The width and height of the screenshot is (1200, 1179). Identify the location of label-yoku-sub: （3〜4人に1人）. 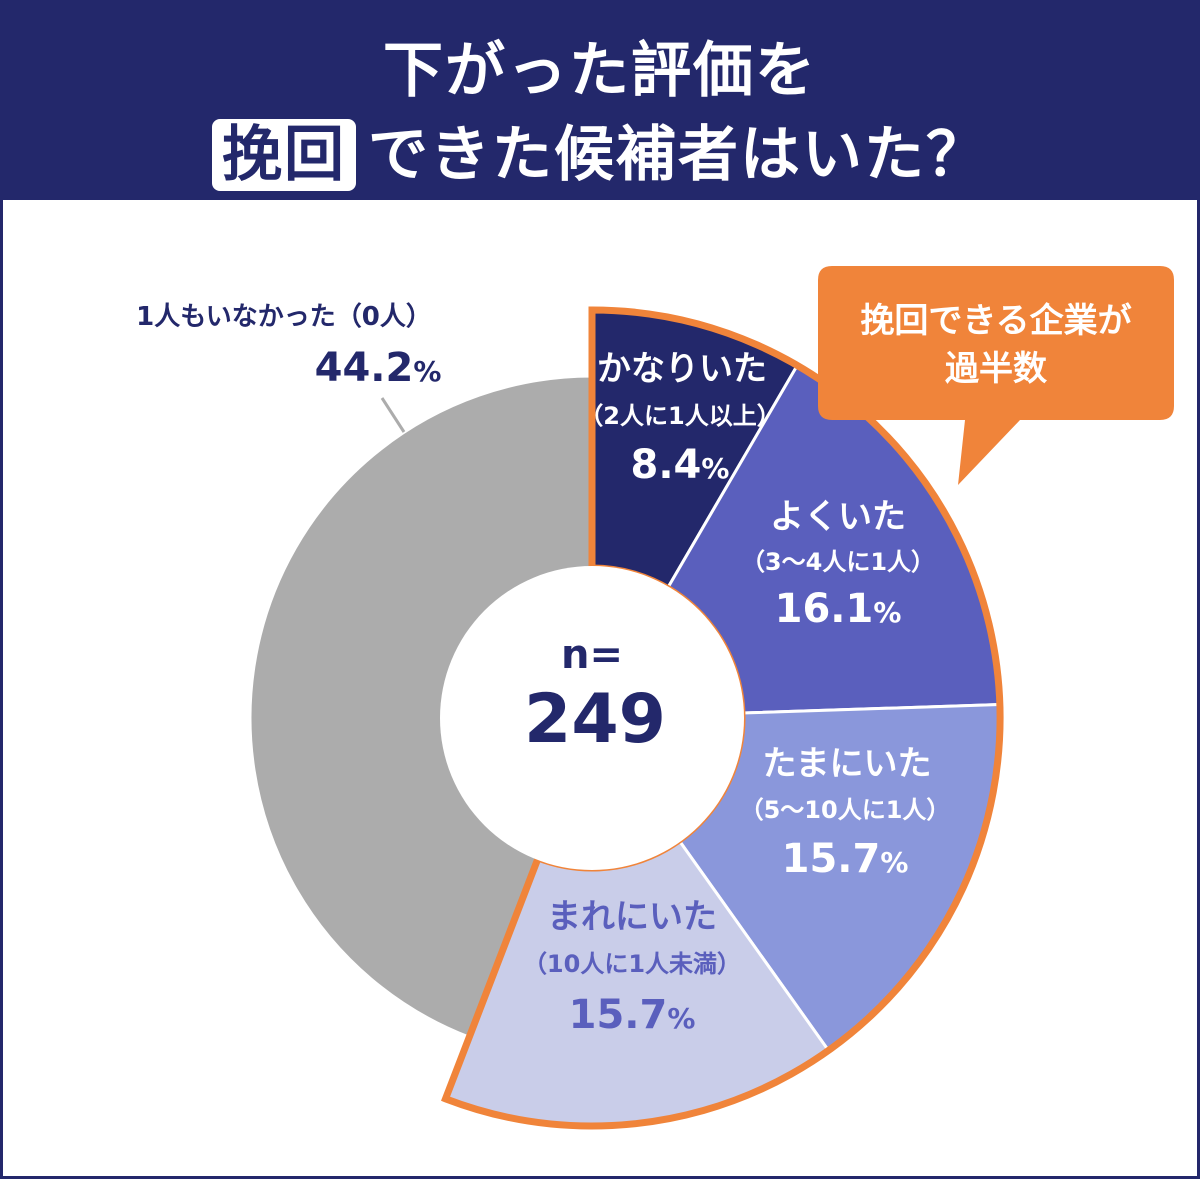
(838, 562).